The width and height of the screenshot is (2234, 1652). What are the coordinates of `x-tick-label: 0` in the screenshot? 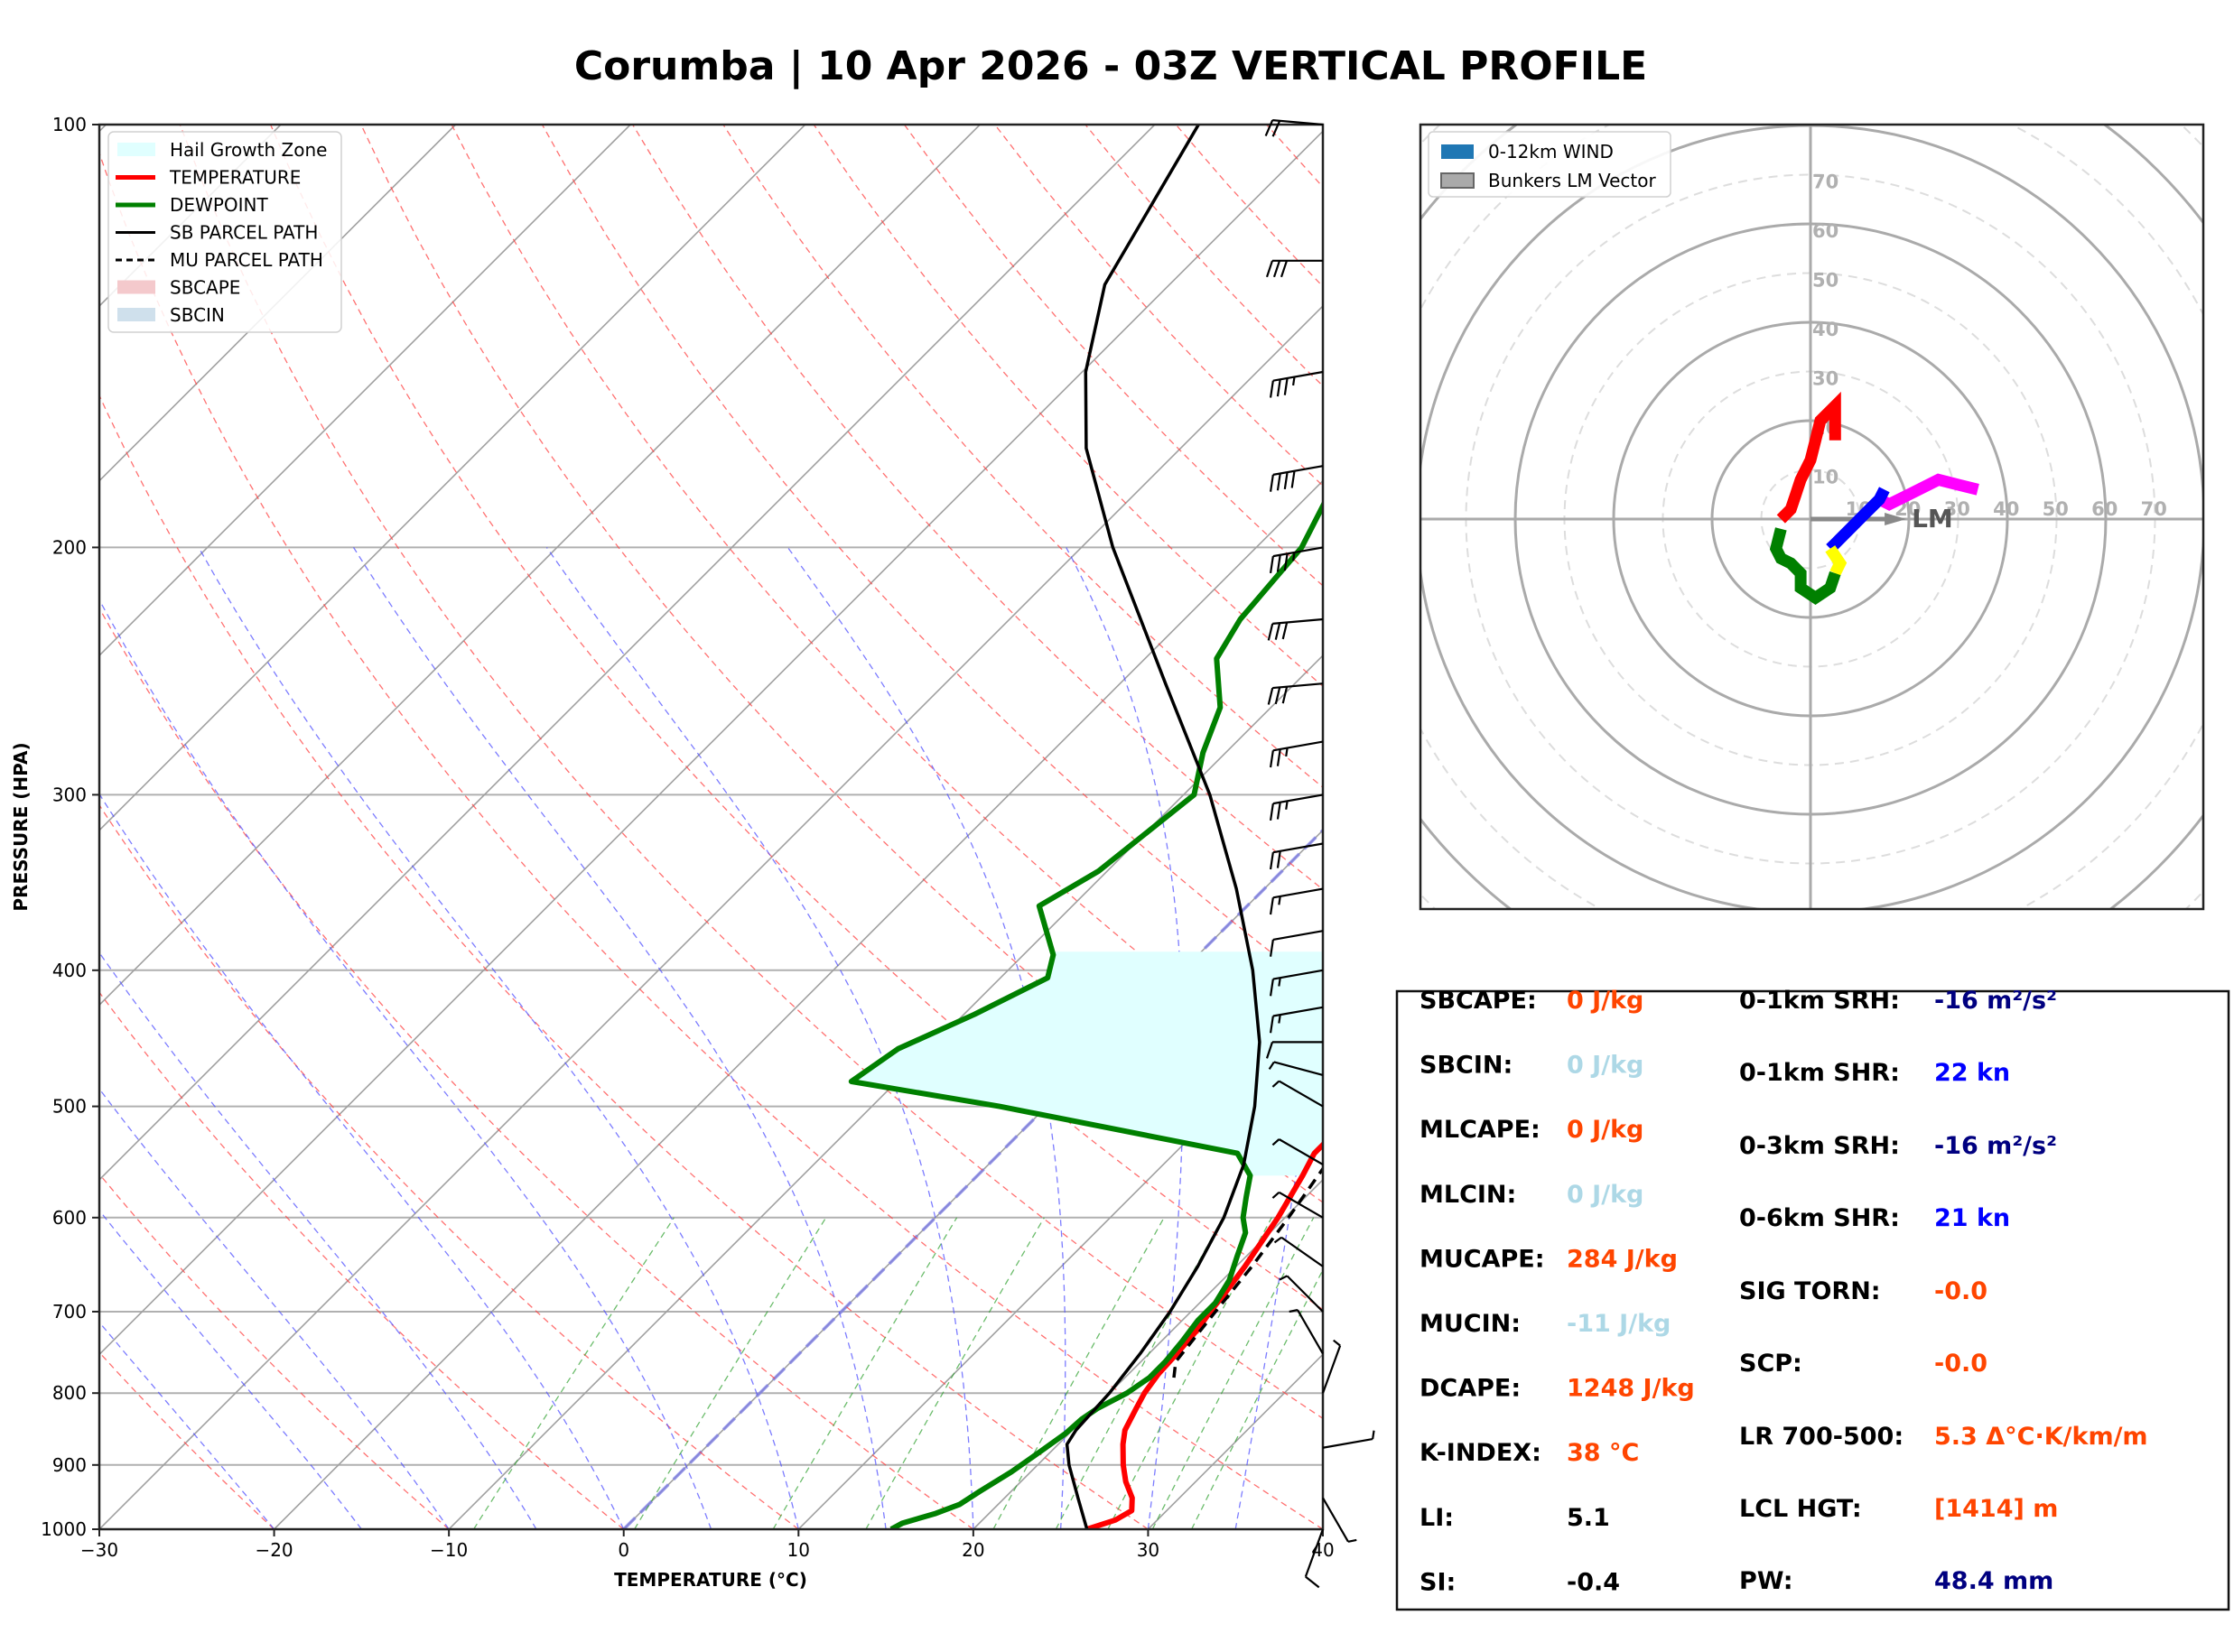 It's located at (623, 1550).